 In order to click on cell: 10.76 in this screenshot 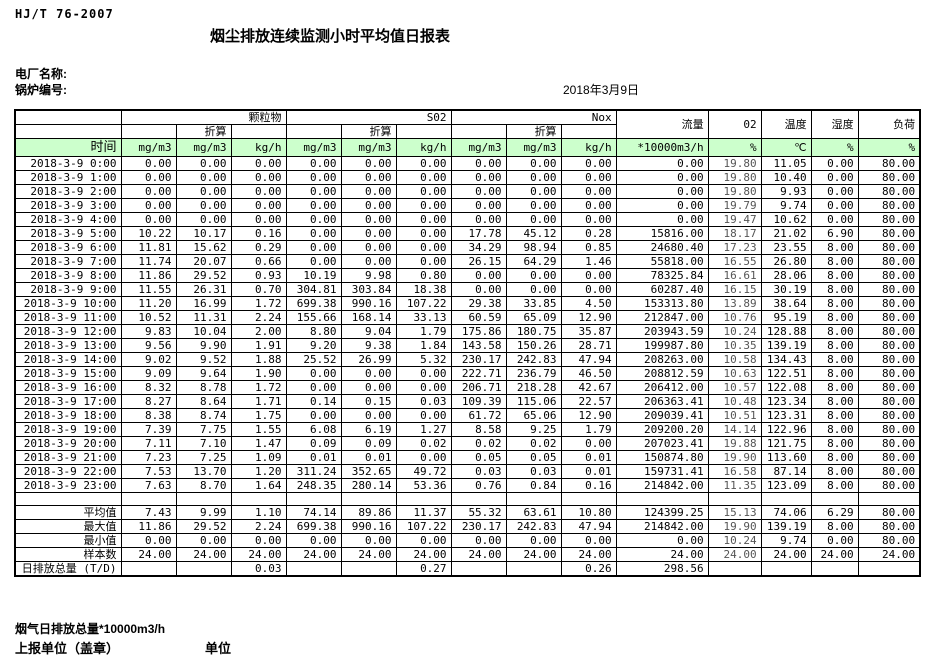, I will do `click(734, 317)`.